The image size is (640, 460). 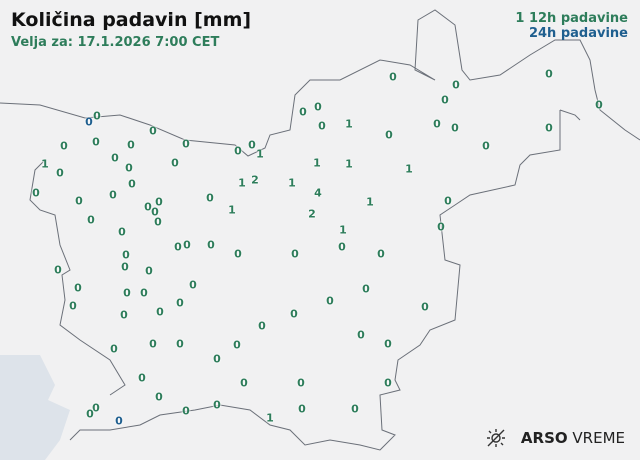 What do you see at coordinates (598, 438) in the screenshot?
I see `logo-product: VREME` at bounding box center [598, 438].